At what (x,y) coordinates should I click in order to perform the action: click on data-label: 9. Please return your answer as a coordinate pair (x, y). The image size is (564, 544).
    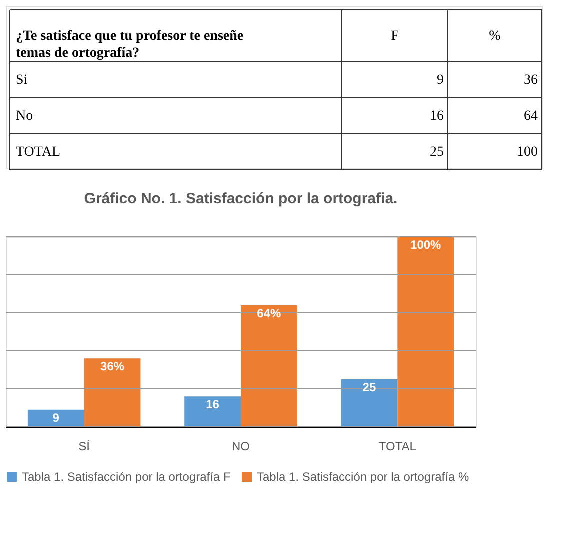
    Looking at the image, I should click on (56, 417).